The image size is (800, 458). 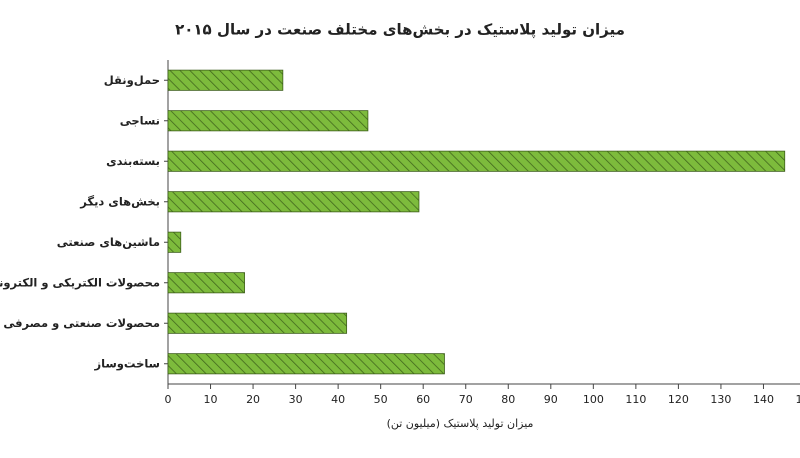 I want to click on x-tick-label: 10, so click(x=211, y=399).